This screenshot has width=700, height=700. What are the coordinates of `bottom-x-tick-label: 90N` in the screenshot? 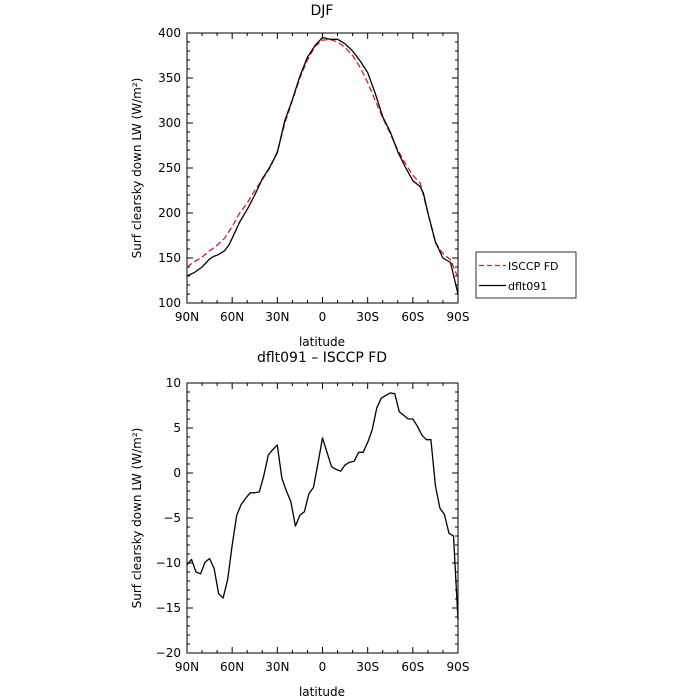 It's located at (187, 667).